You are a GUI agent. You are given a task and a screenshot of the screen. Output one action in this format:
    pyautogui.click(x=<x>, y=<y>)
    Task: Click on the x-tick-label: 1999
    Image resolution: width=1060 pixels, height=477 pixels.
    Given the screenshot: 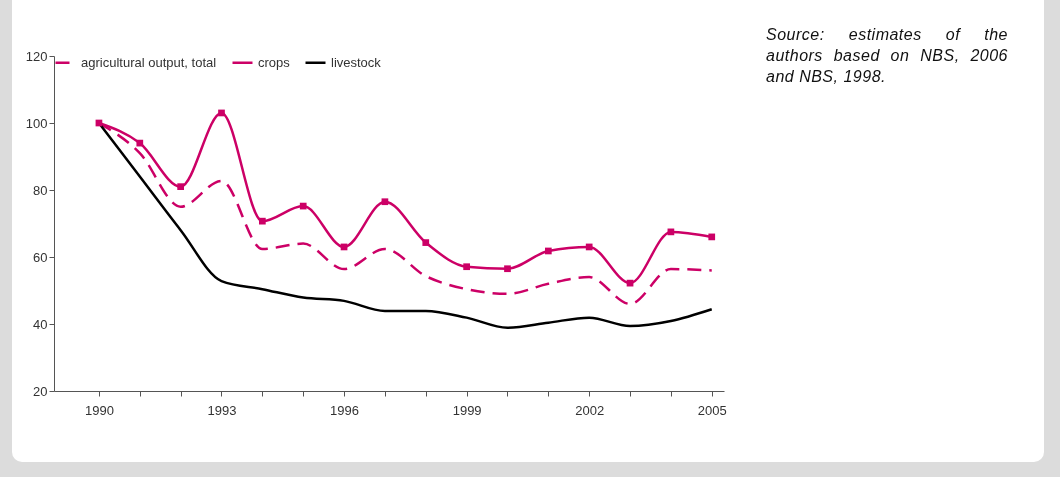 What is the action you would take?
    pyautogui.click(x=467, y=410)
    